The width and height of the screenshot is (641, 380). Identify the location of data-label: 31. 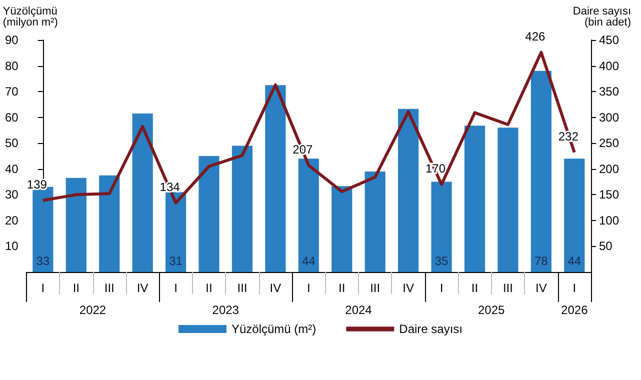
(176, 261).